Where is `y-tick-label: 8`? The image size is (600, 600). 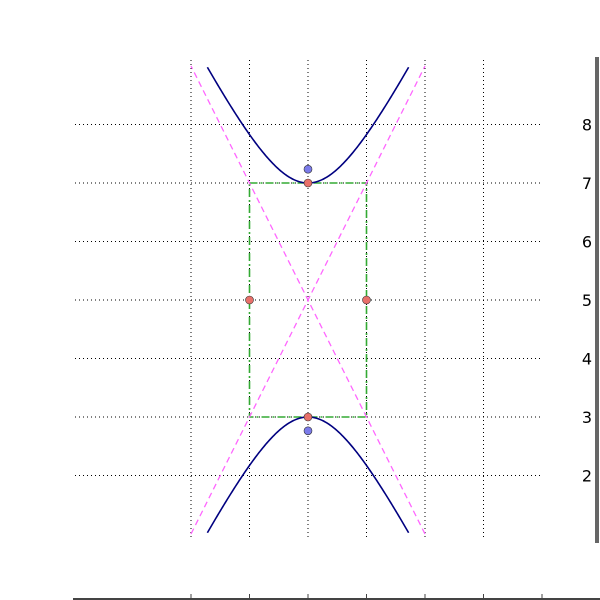
y-tick-label: 8 is located at coordinates (587, 125).